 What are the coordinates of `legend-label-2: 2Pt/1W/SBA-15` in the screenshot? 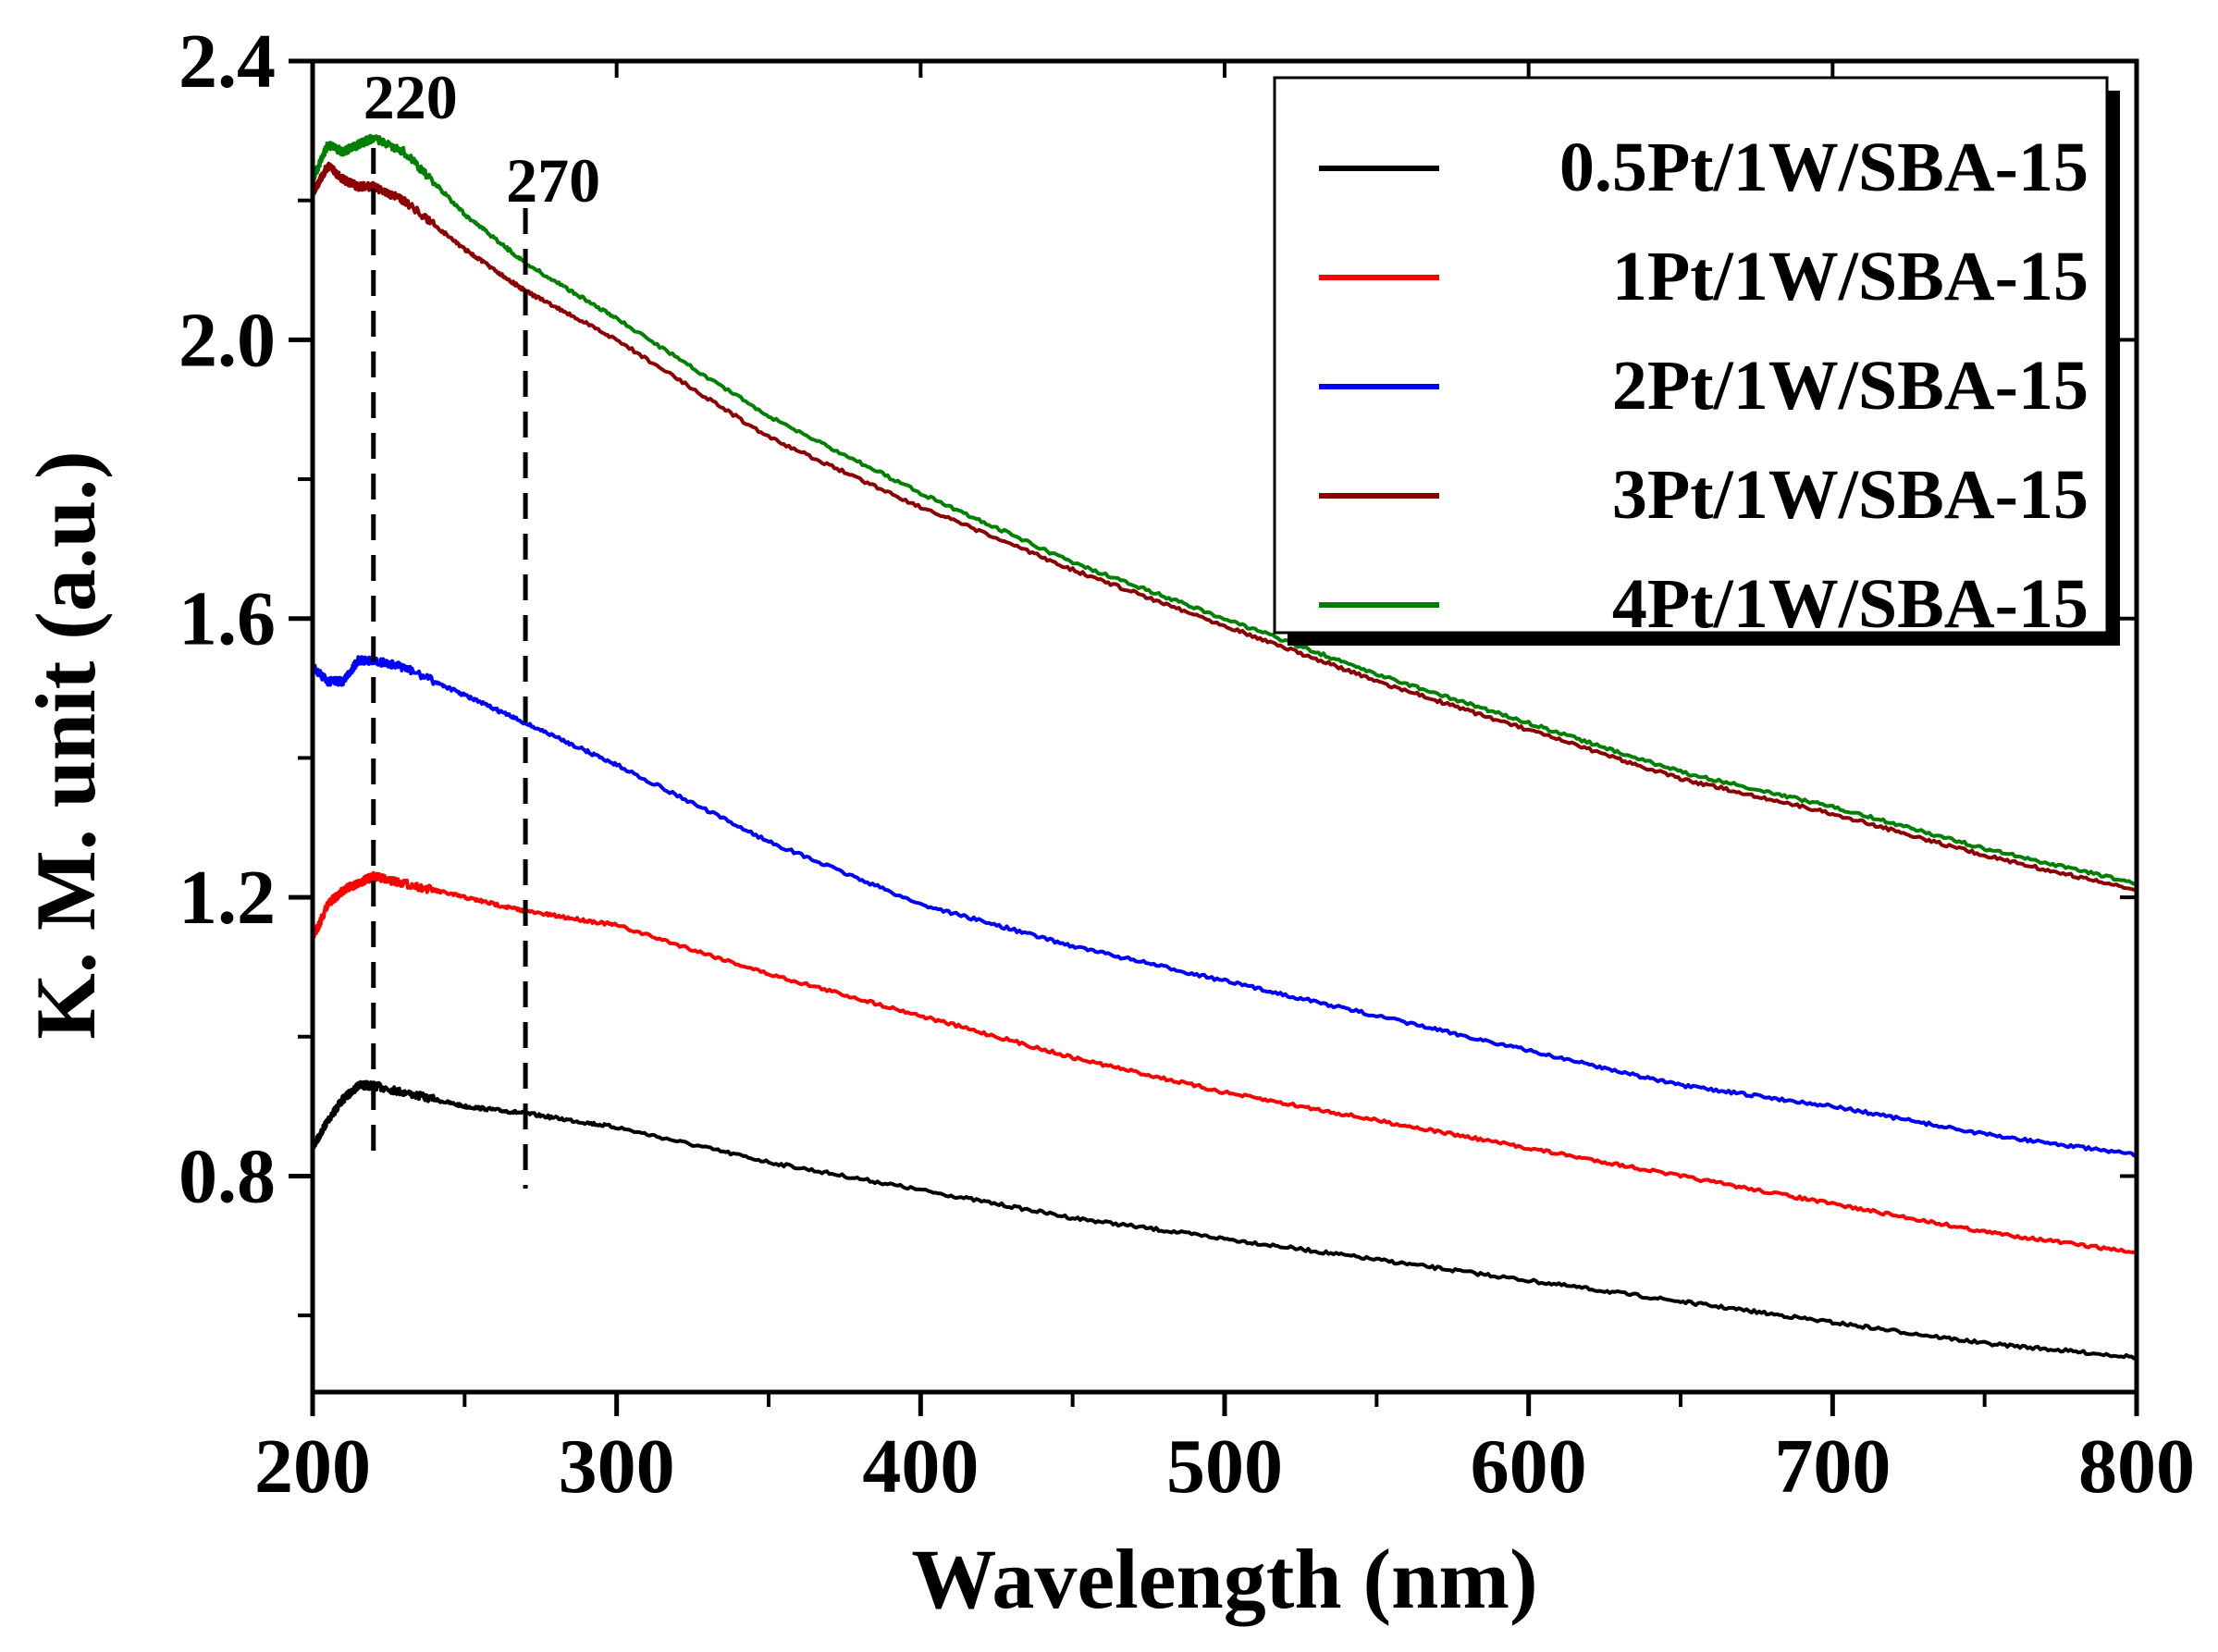 It's located at (1851, 386).